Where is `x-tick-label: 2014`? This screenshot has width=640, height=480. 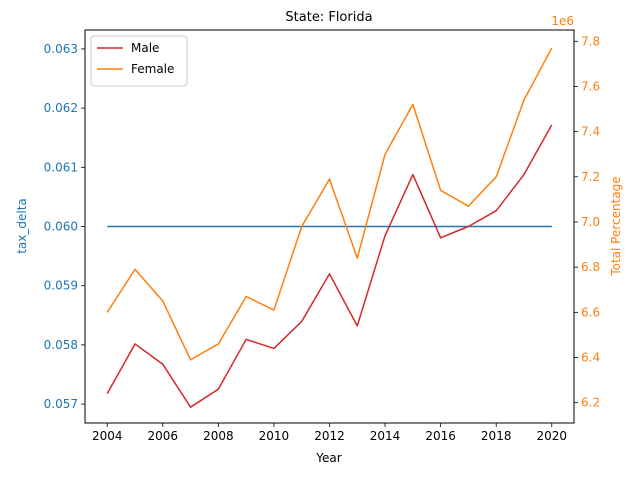
x-tick-label: 2014 is located at coordinates (385, 436).